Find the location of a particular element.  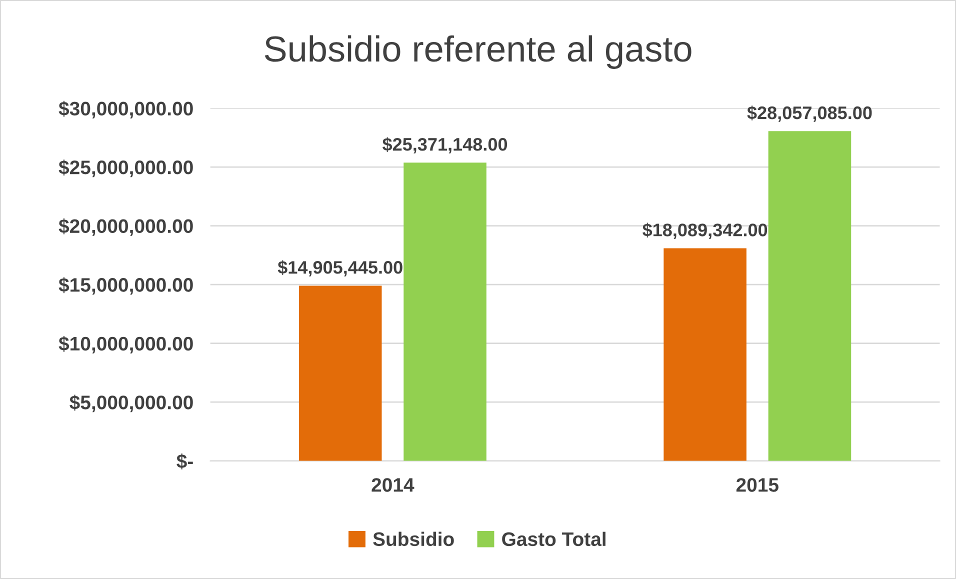

y-tick-label: $25,000,000.00 is located at coordinates (125, 169).